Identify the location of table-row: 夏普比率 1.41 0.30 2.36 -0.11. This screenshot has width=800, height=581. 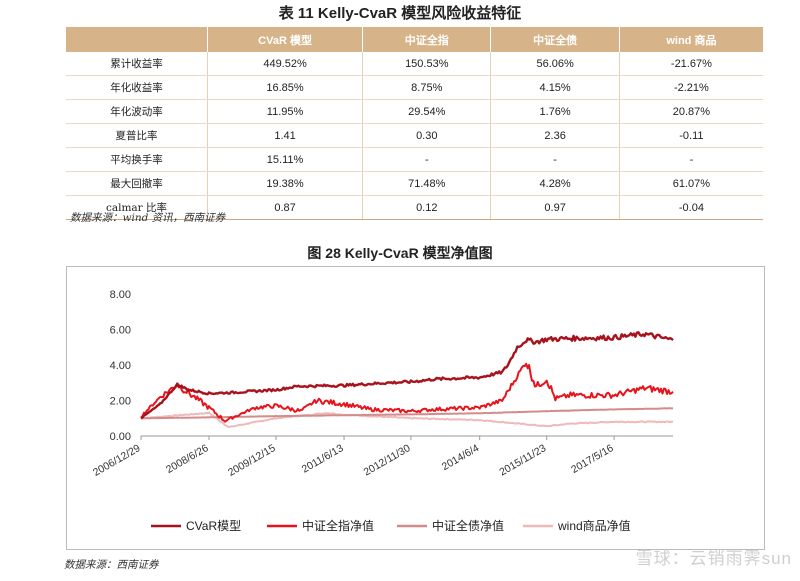
(414, 135).